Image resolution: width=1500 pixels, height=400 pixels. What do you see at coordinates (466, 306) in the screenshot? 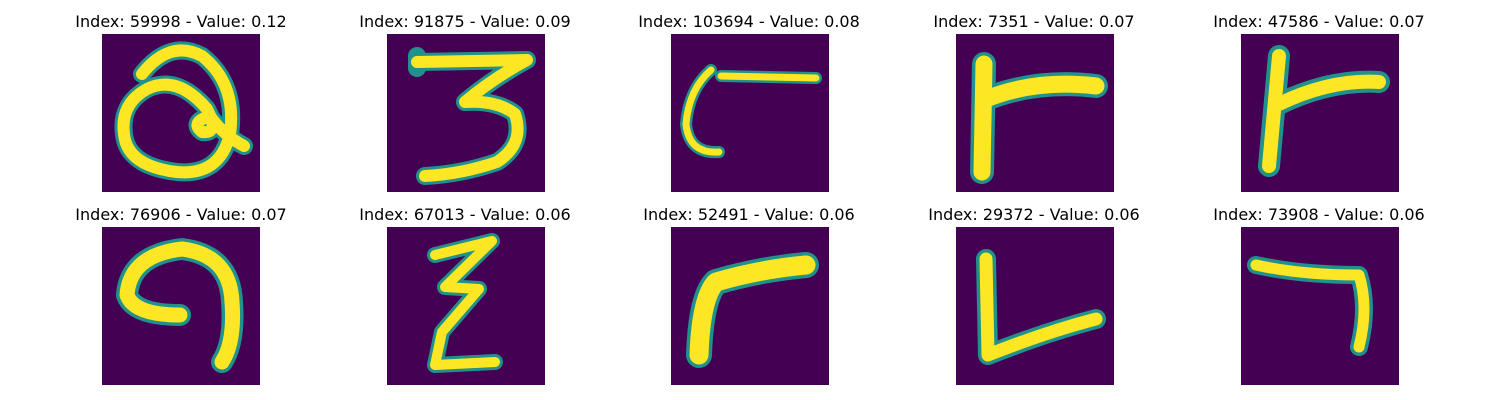
I see `digit-image-zigzag` at bounding box center [466, 306].